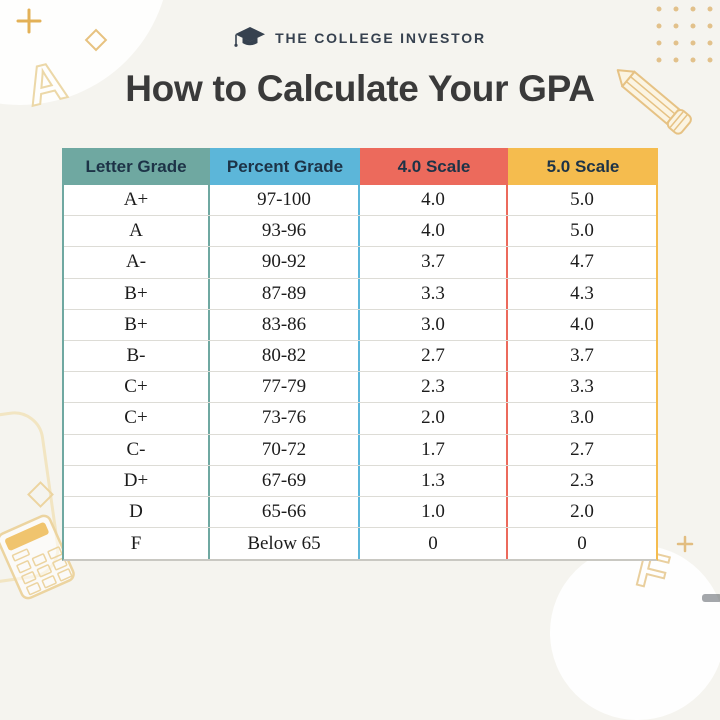 This screenshot has width=720, height=720. Describe the element at coordinates (137, 480) in the screenshot. I see `table-cell: D+` at that location.